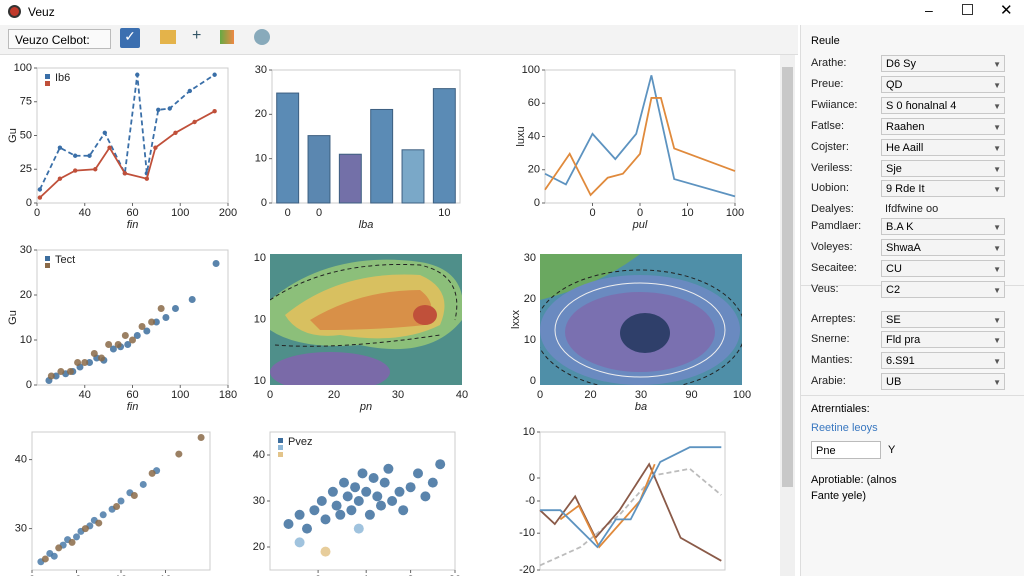  I want to click on y-tick-label: 20, so click(534, 170).